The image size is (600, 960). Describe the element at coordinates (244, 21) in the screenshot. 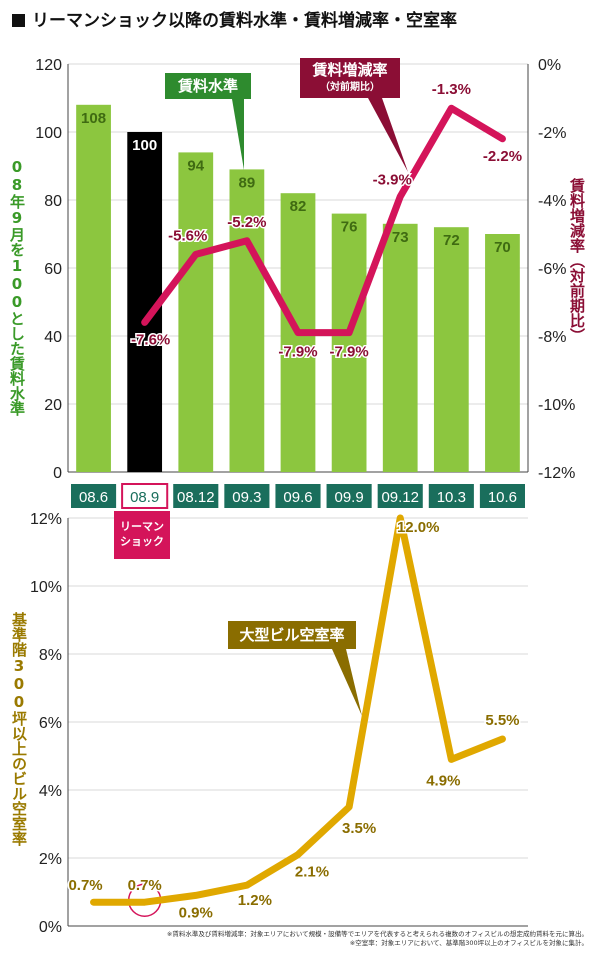

I see `chart-title-text: リーマンショック以降の賃料水準・賃料増減率・空室率` at that location.